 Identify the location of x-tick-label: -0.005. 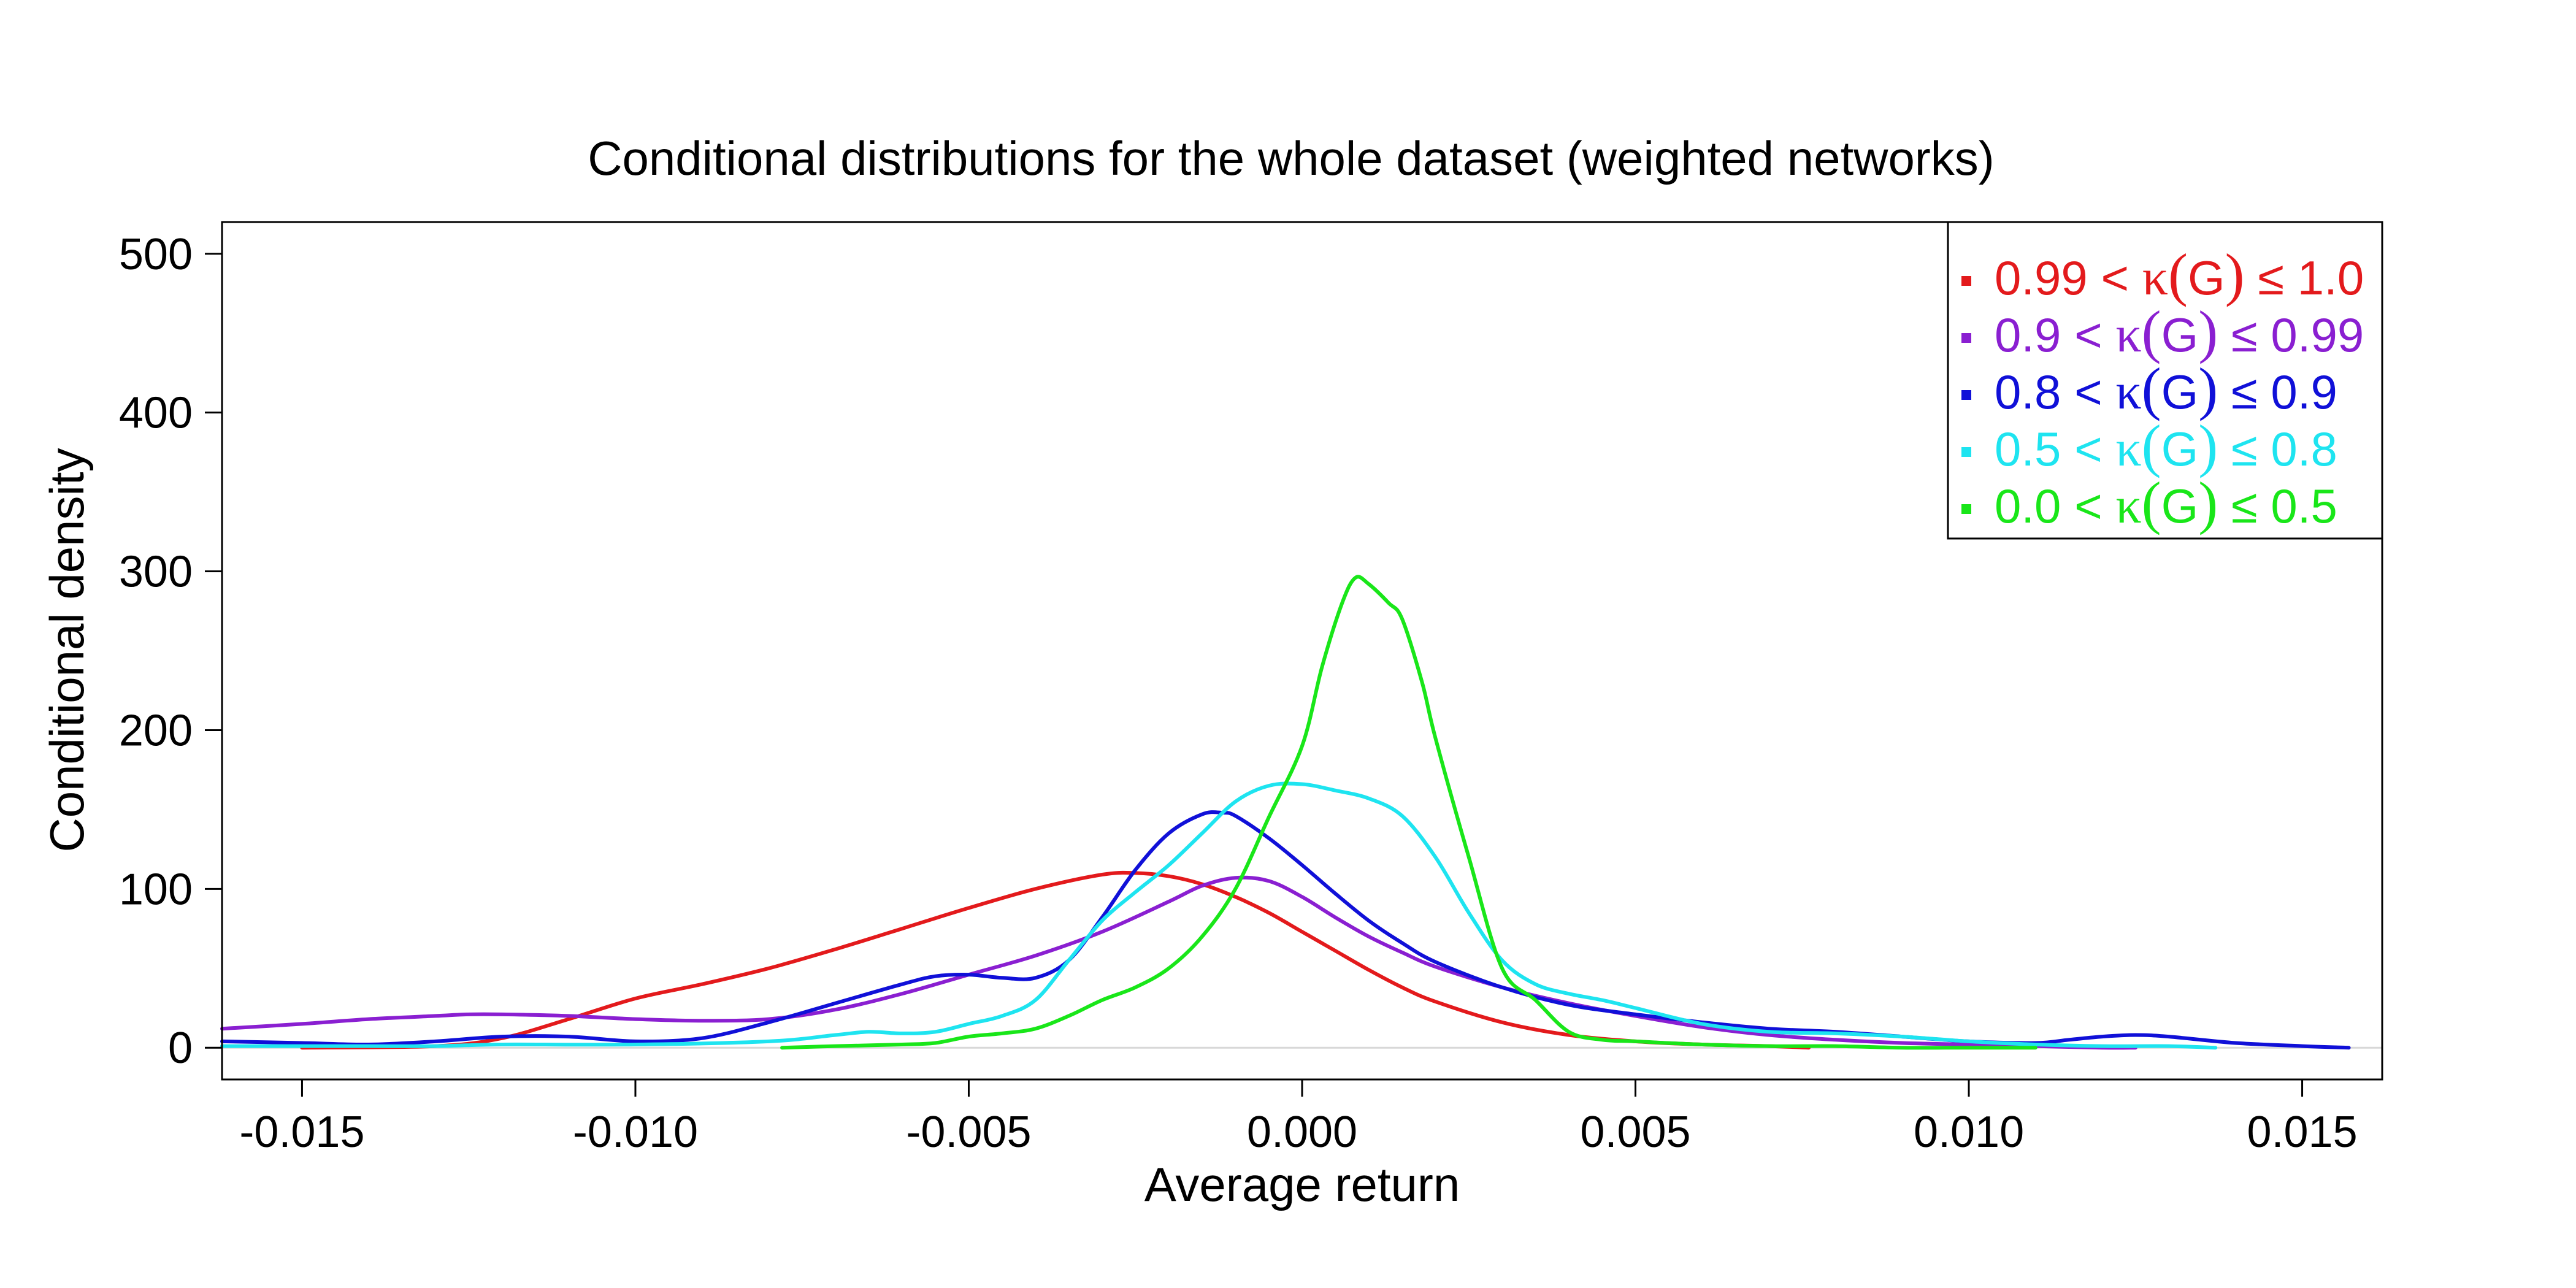
(968, 1132).